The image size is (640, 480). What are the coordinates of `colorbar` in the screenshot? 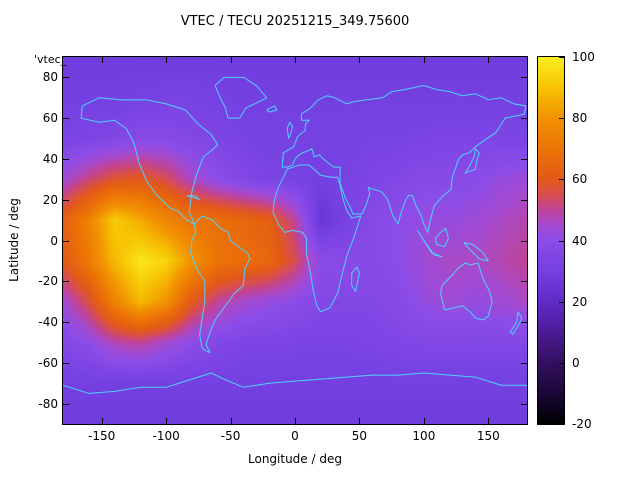 It's located at (551, 240).